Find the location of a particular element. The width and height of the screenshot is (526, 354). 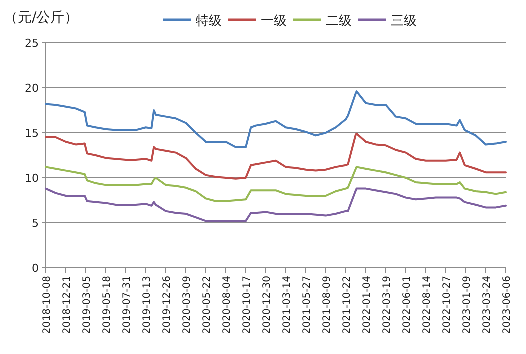

x-tick-label: 2020-10-17 is located at coordinates (247, 305).